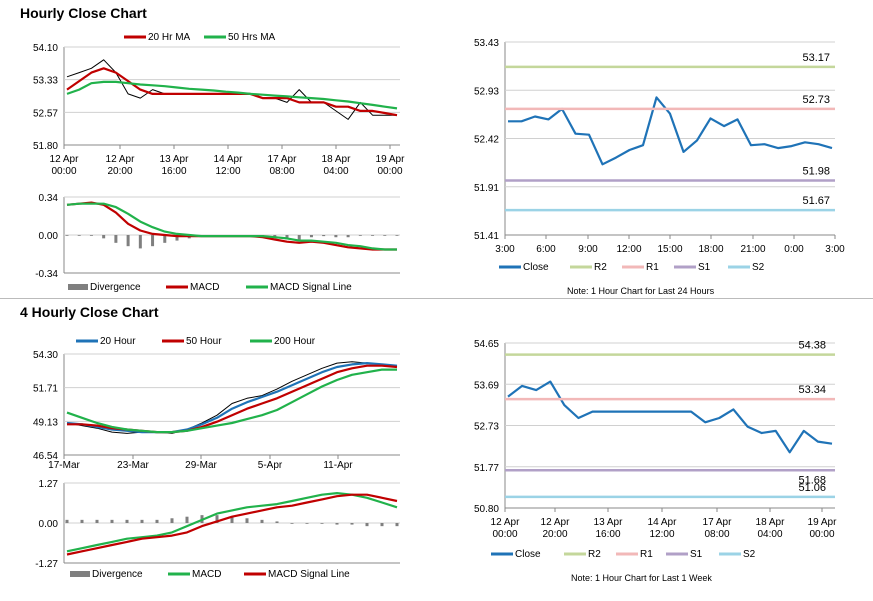 This screenshot has width=873, height=601. What do you see at coordinates (486, 140) in the screenshot?
I see `hourly-24h-y-tick-label: 52.42` at bounding box center [486, 140].